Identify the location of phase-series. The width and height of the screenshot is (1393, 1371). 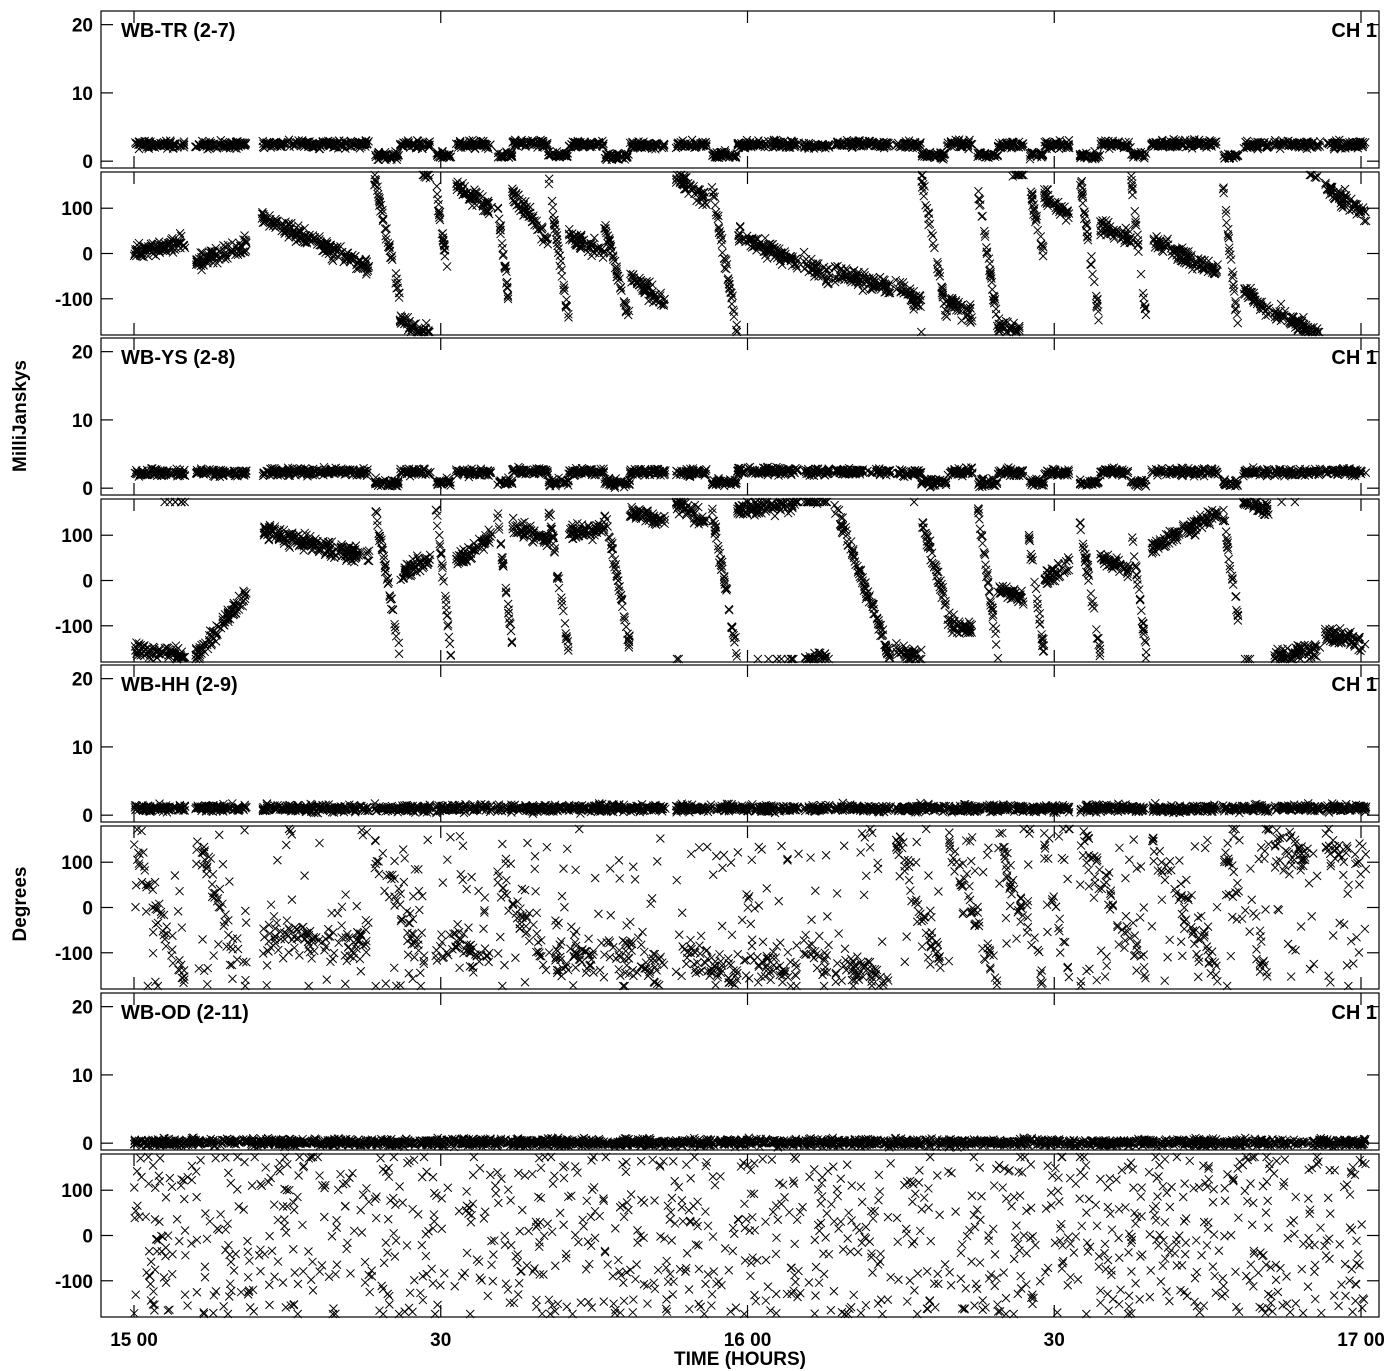
(750, 253).